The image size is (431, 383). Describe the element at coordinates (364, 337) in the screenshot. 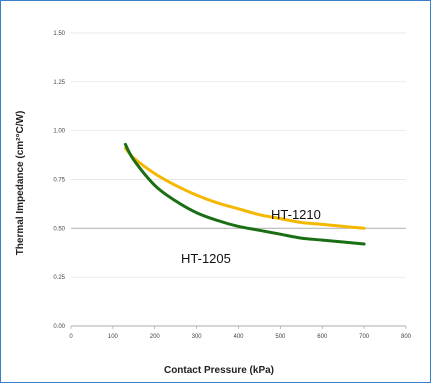

I see `x-tick-label: 700` at that location.